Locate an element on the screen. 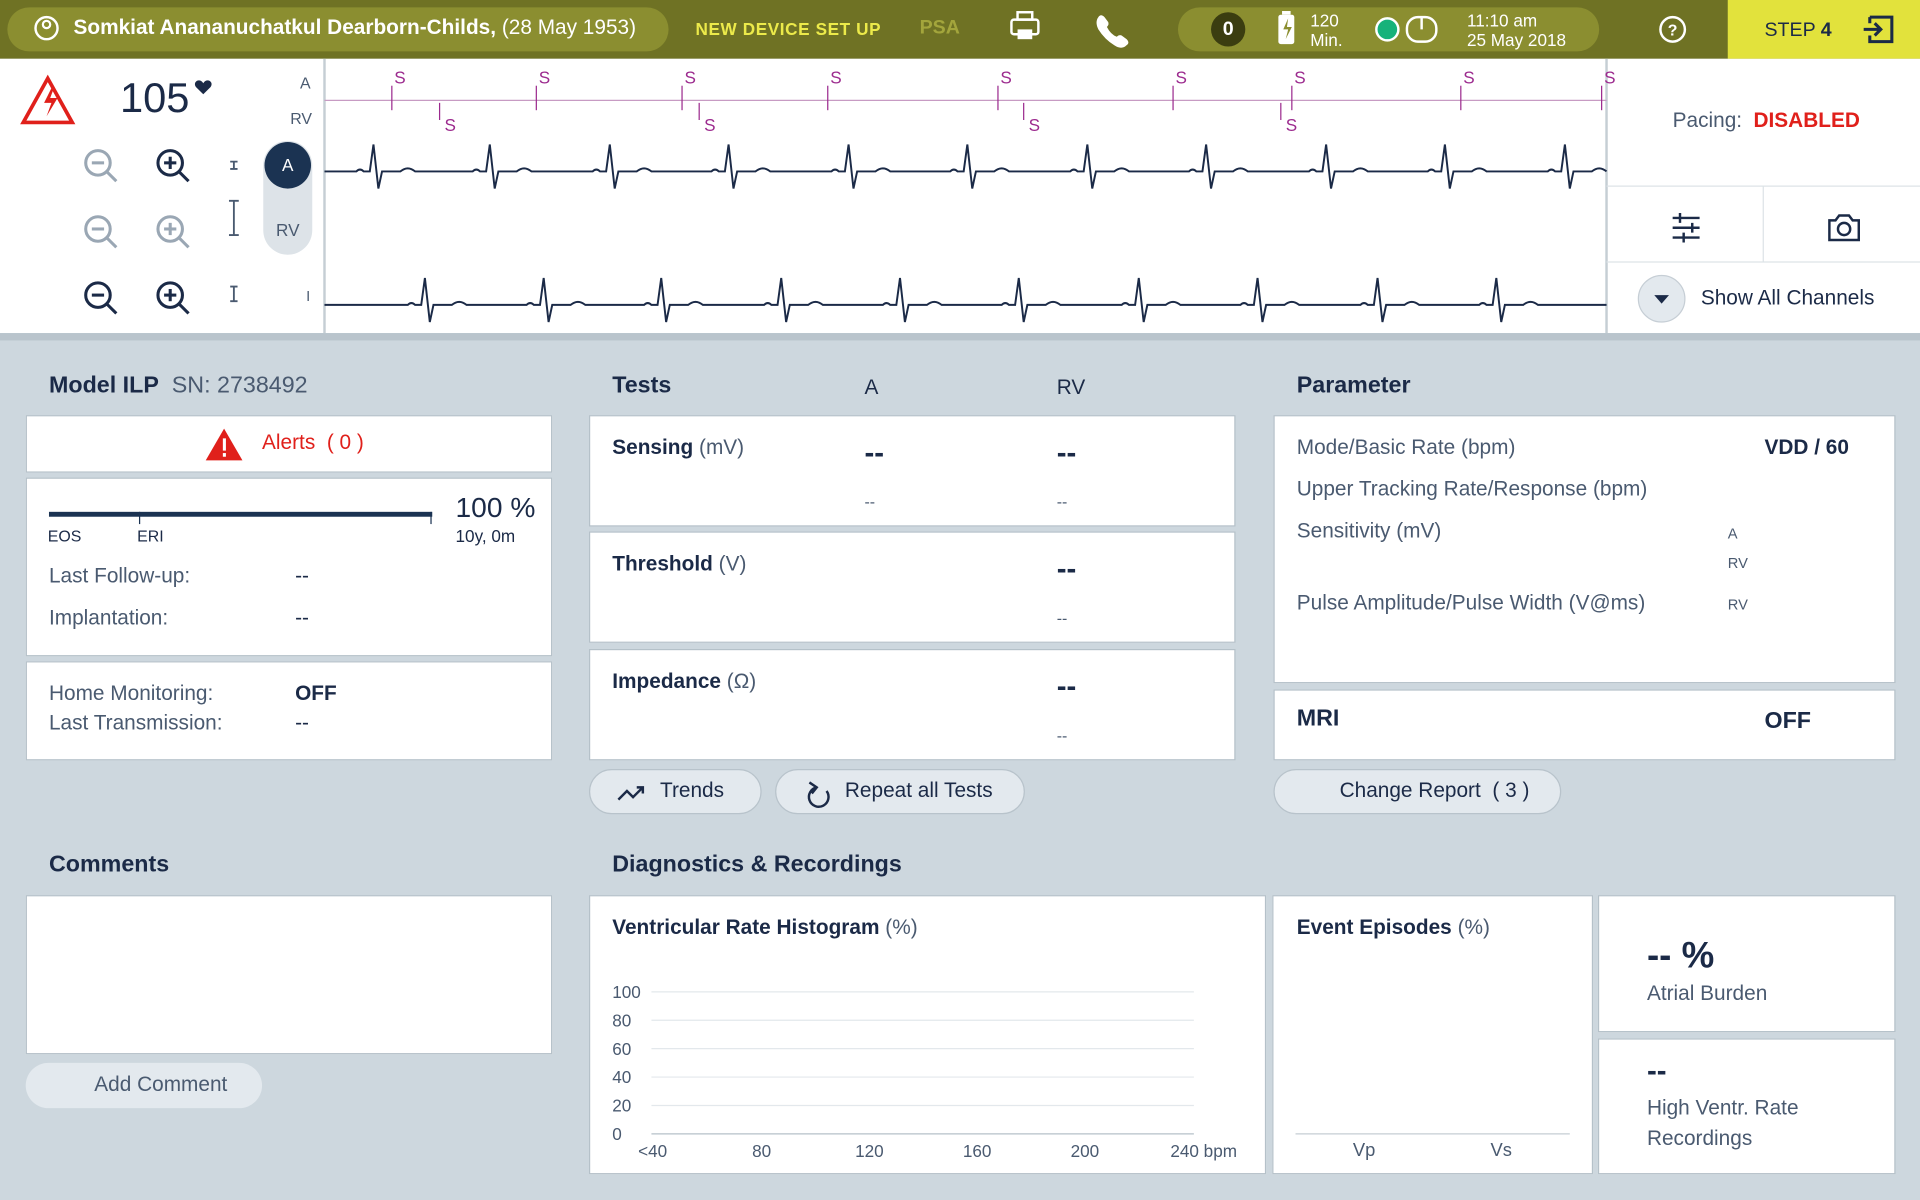 Image resolution: width=1920 pixels, height=1200 pixels. comments-box is located at coordinates (289, 975).